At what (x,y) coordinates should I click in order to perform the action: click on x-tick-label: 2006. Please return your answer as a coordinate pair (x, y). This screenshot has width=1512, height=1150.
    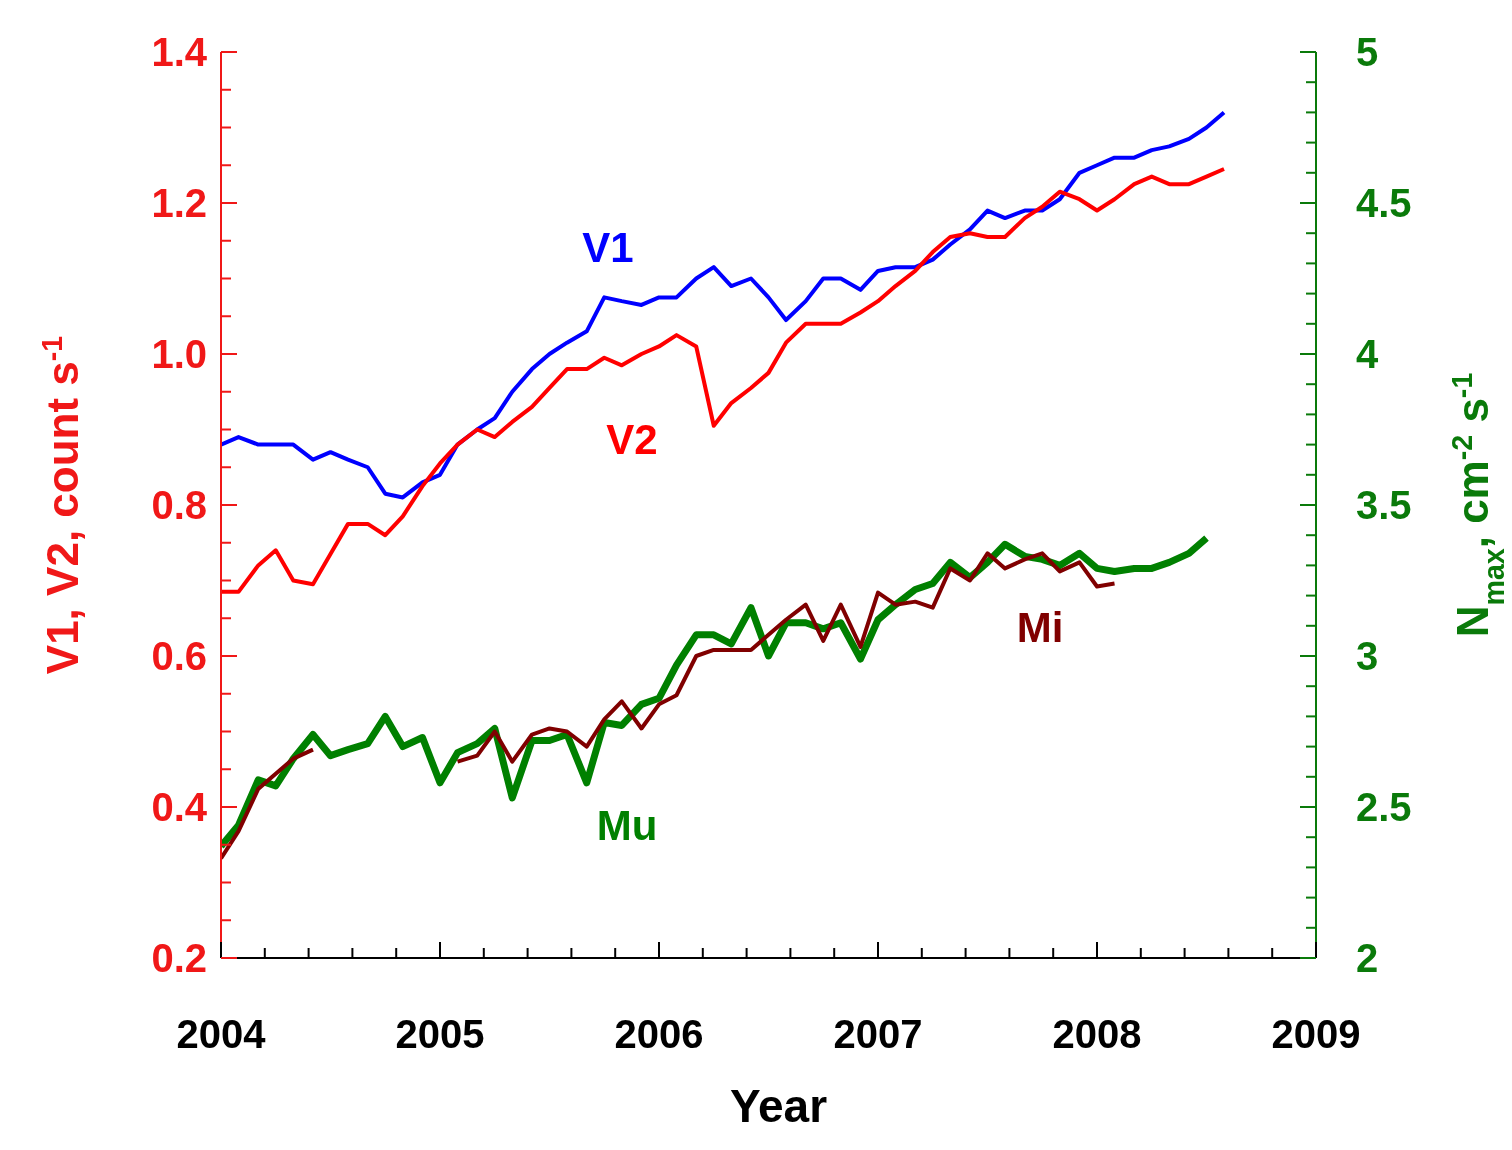
    Looking at the image, I should click on (659, 1034).